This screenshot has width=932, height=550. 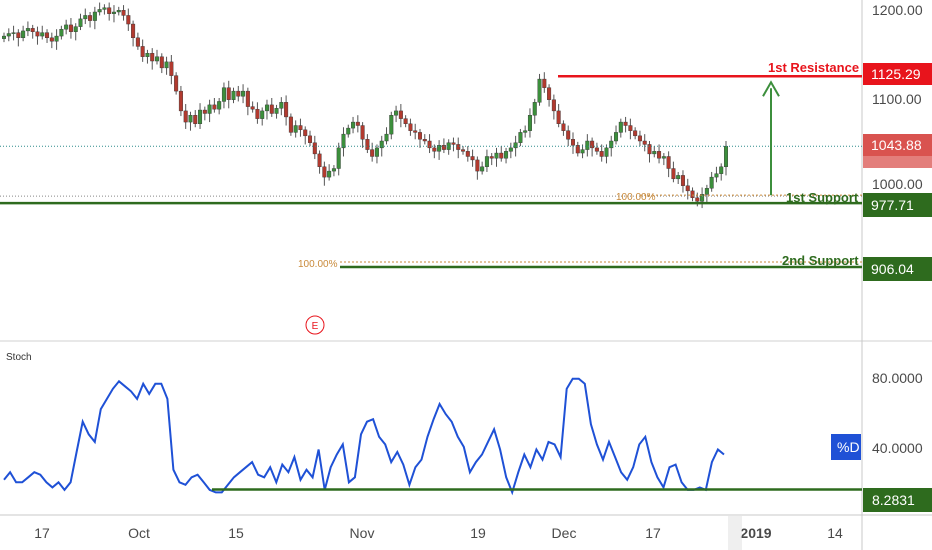 I want to click on resistance-price-tag, so click(x=897, y=74).